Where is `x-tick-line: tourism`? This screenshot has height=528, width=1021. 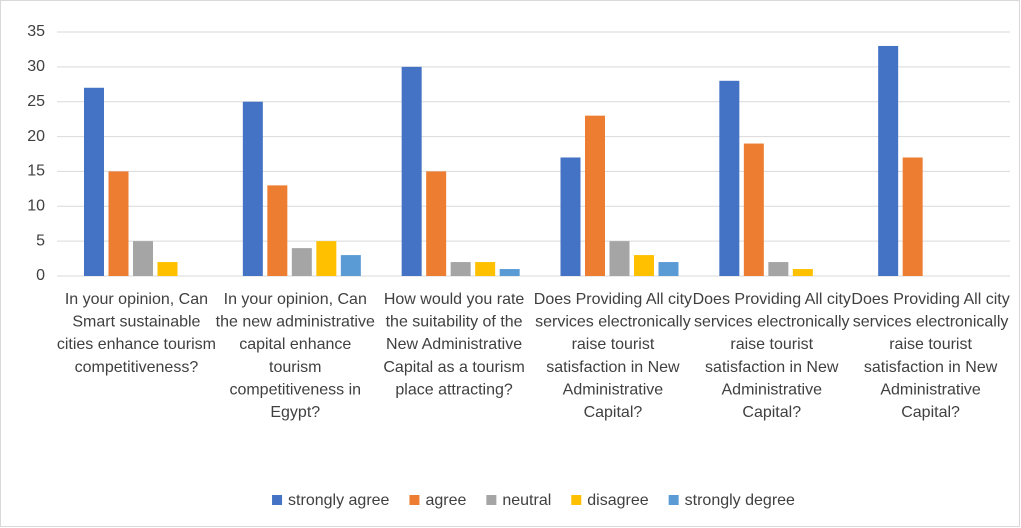 x-tick-line: tourism is located at coordinates (295, 367).